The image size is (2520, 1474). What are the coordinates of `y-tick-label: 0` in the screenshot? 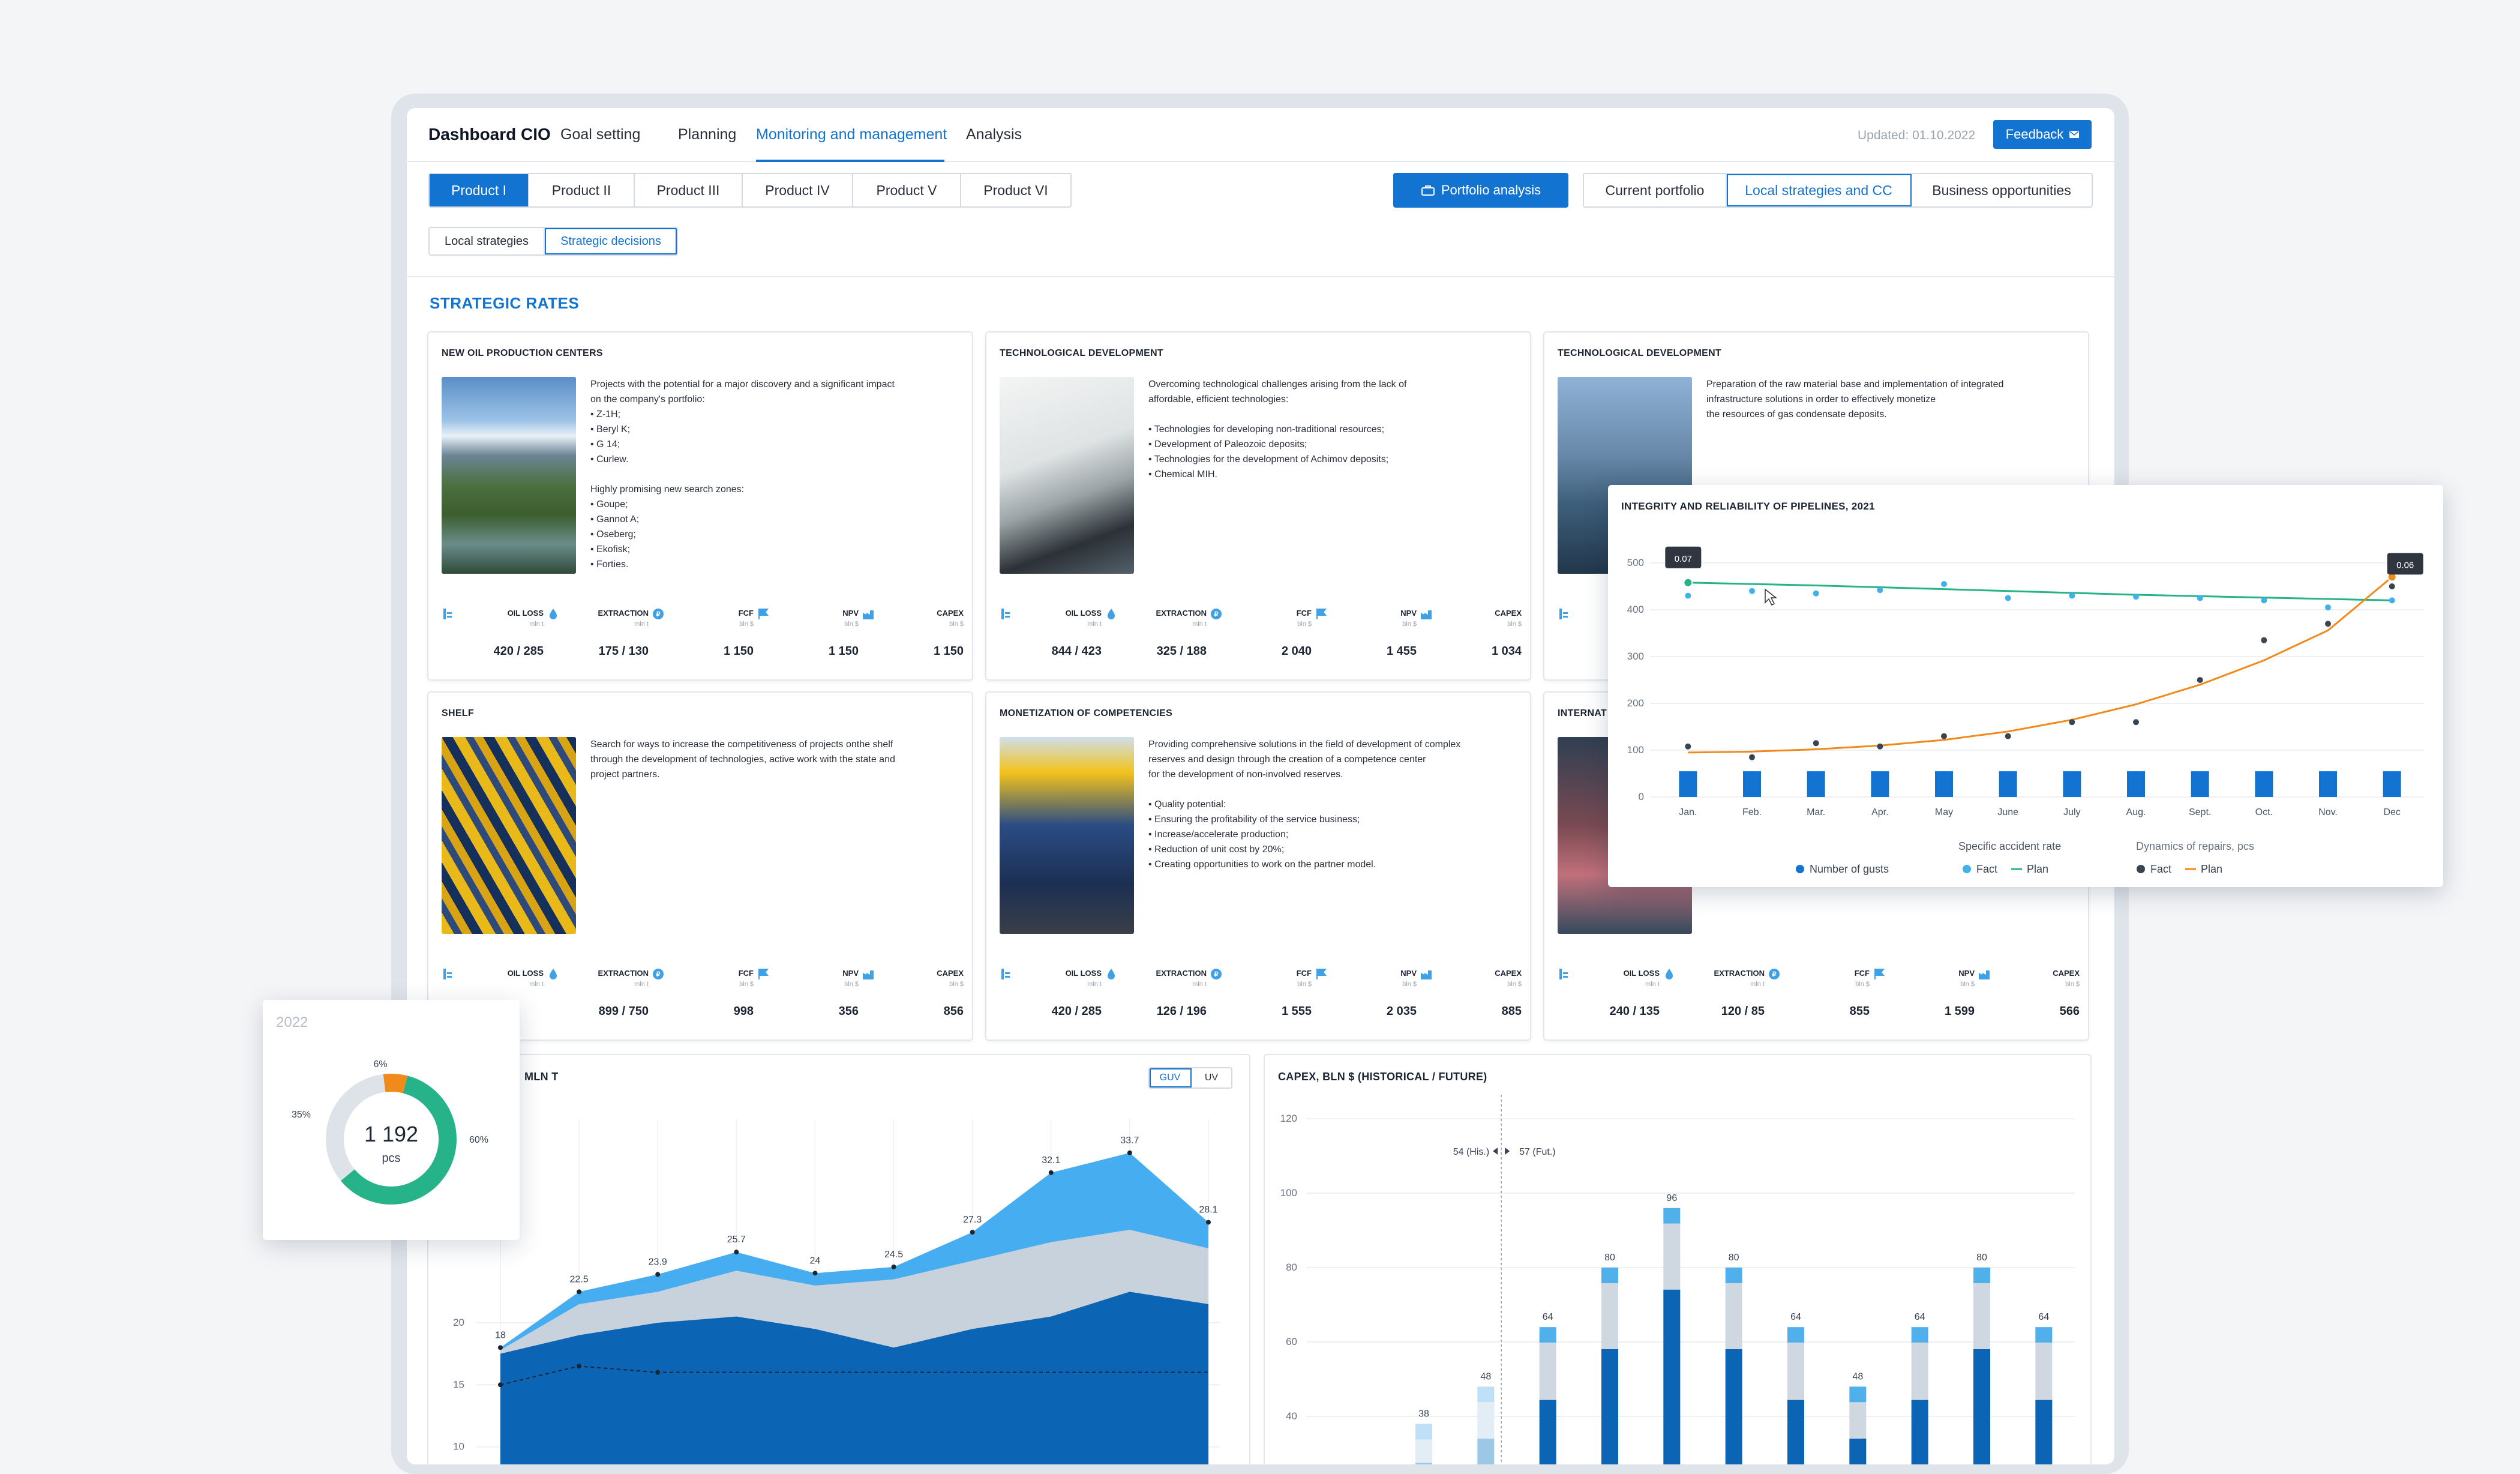 It's located at (1641, 796).